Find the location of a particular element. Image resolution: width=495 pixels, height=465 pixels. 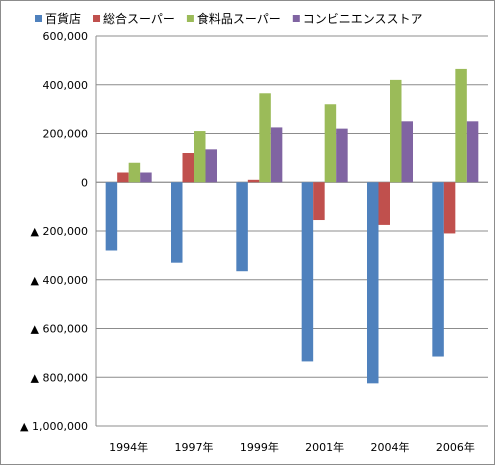

legend-label: コンビニエンスストア is located at coordinates (363, 19).